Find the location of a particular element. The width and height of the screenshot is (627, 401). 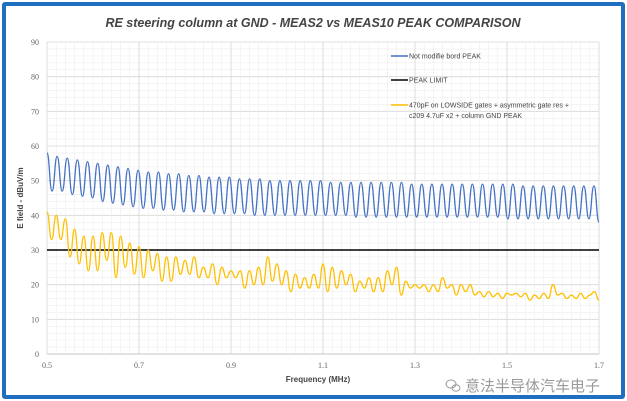

y-axis-label: E field - dBuV/m is located at coordinates (20, 197).